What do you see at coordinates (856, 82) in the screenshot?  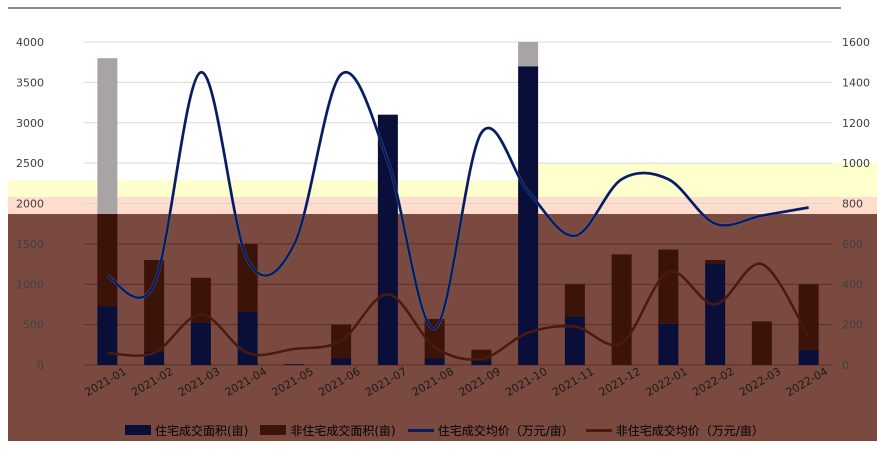 I see `y-right-tick: 1400` at bounding box center [856, 82].